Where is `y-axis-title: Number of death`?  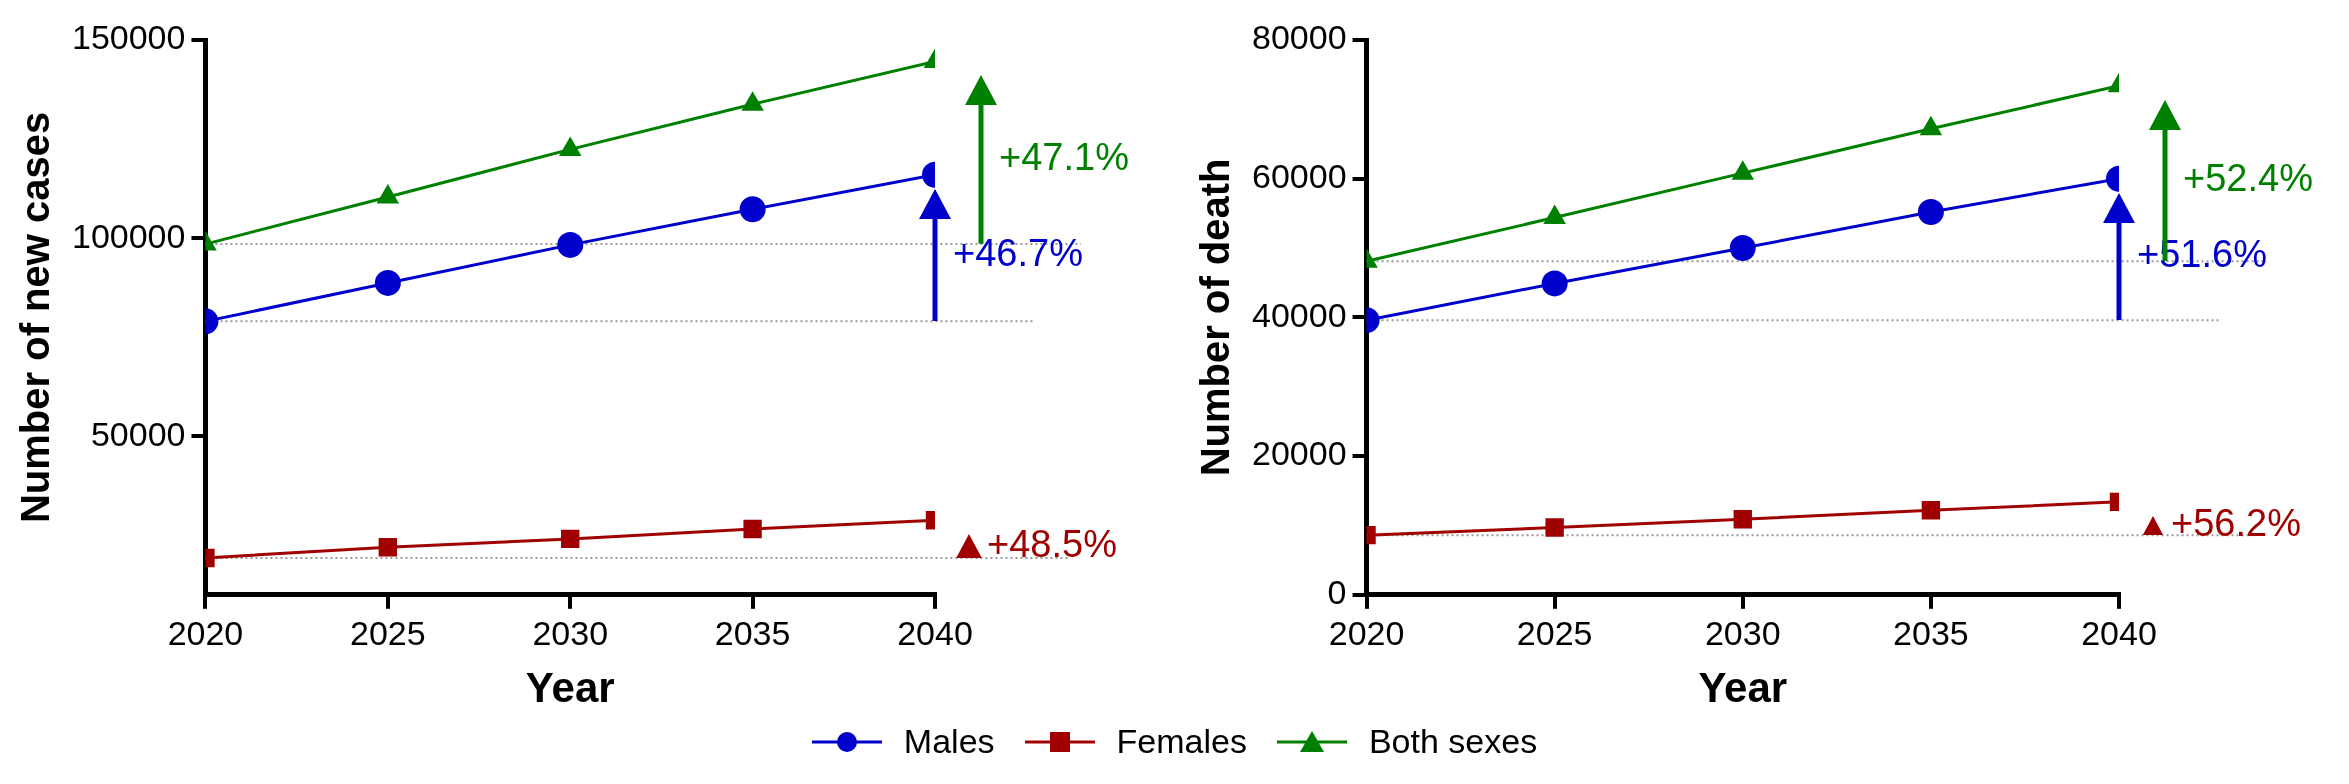 y-axis-title: Number of death is located at coordinates (1215, 317).